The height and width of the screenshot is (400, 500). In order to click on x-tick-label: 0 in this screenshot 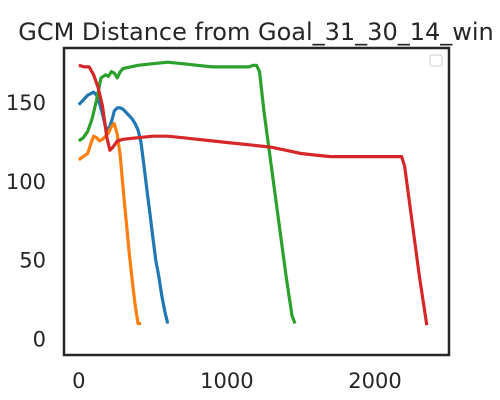, I will do `click(78, 381)`.